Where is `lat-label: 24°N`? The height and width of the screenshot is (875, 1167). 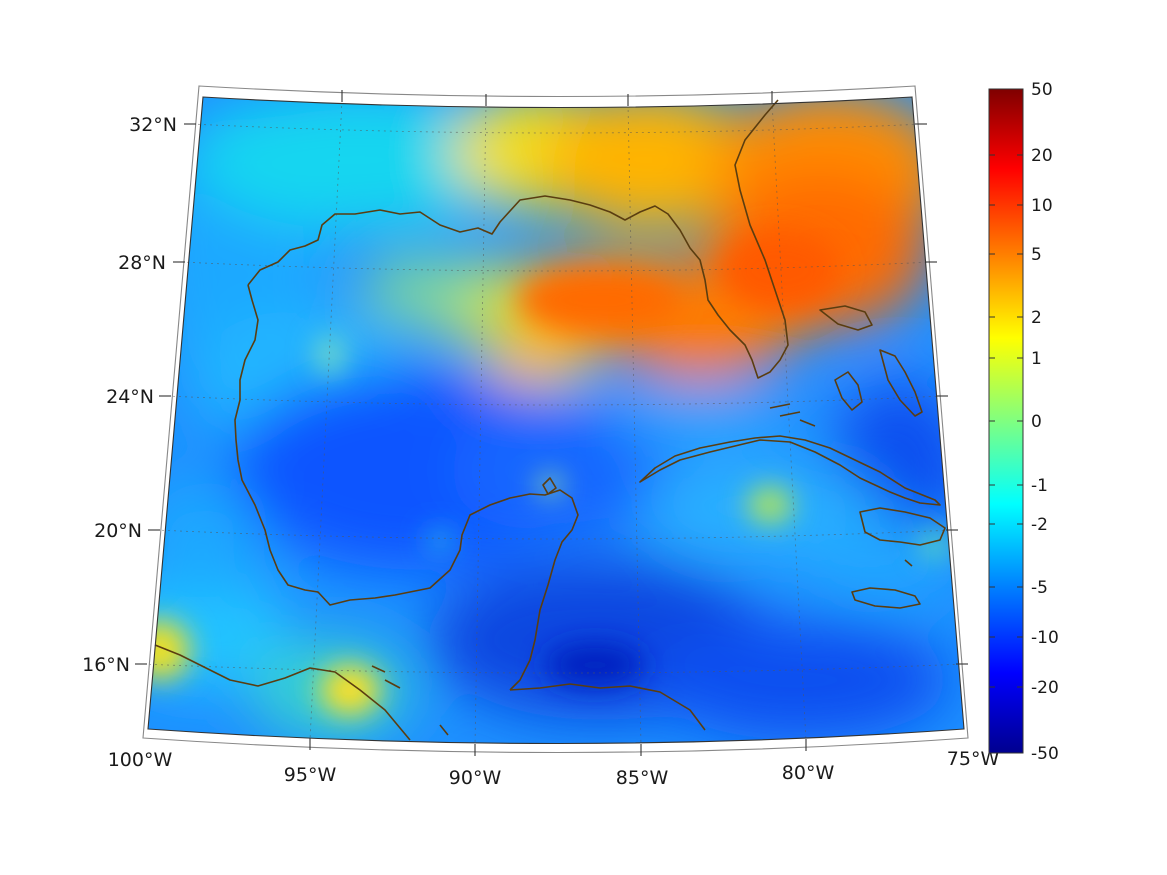
lat-label: 24°N is located at coordinates (130, 397).